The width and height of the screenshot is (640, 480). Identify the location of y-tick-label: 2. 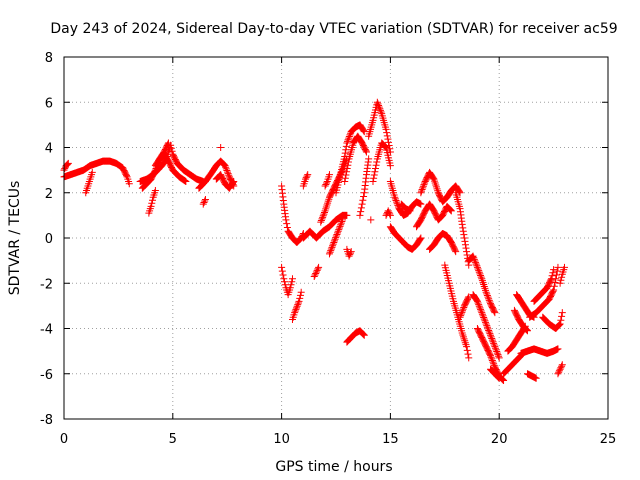
(49, 194).